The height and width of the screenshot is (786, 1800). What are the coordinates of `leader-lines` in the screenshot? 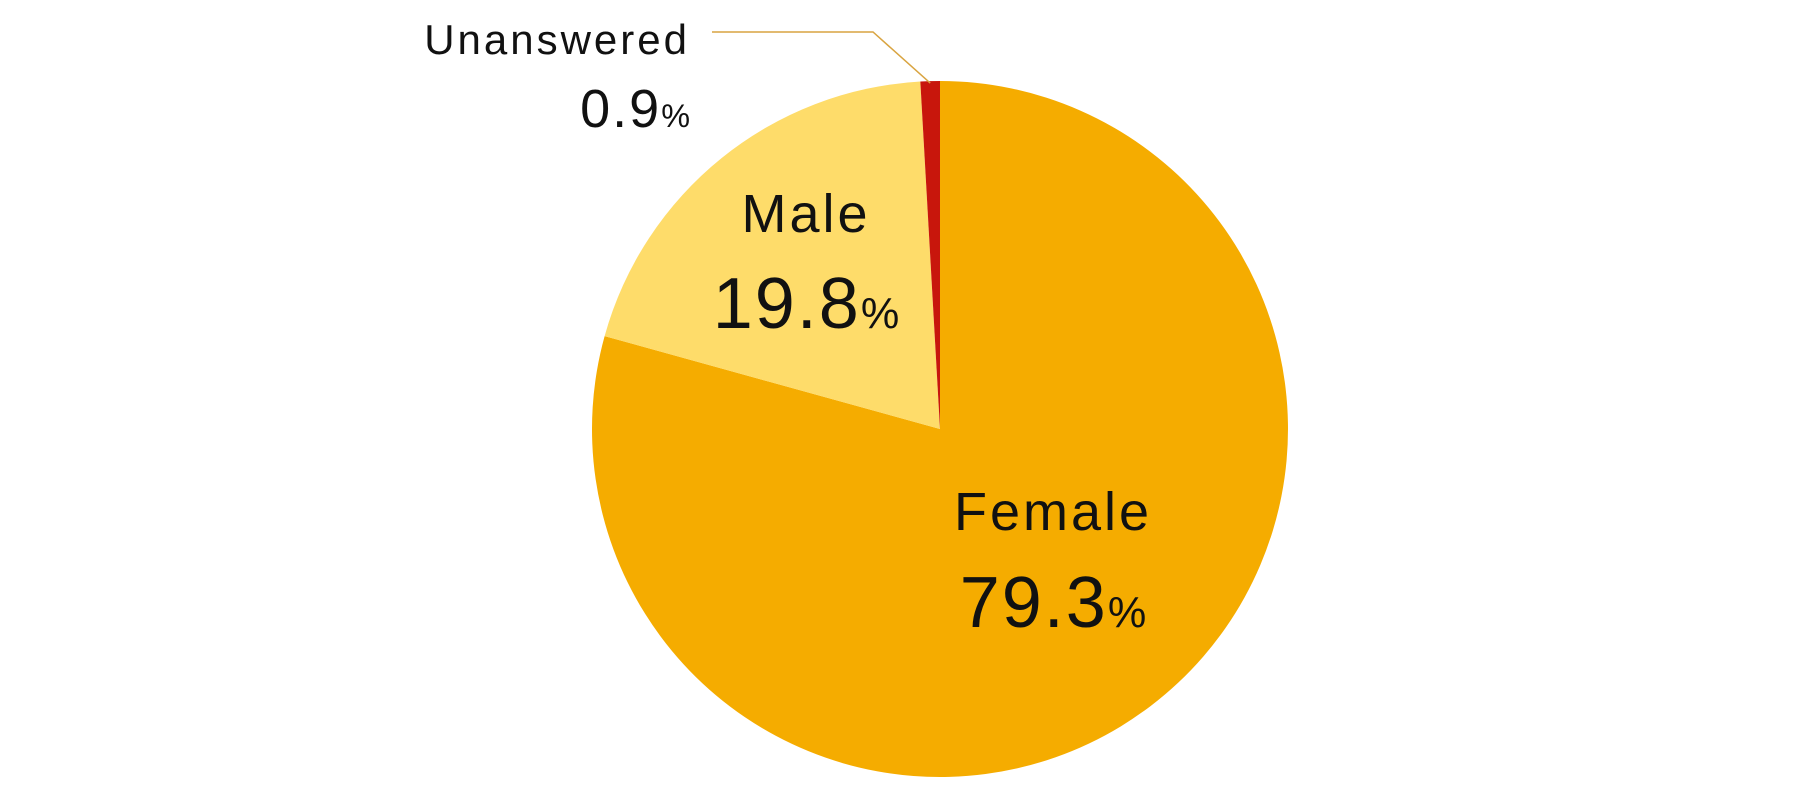 It's located at (821, 57).